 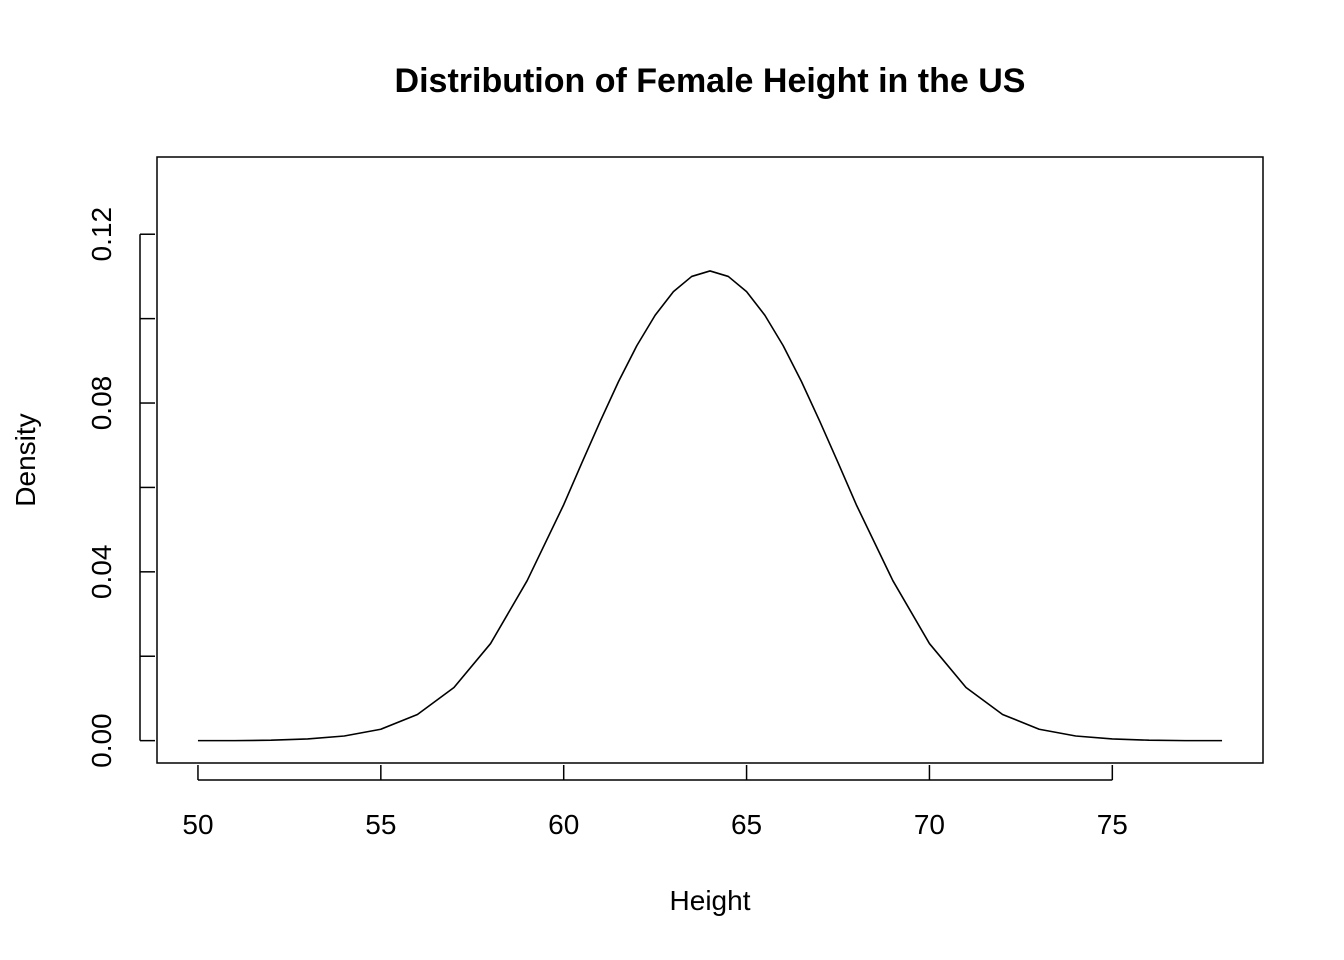 I want to click on y-tick-label: 0.00, so click(x=101, y=740).